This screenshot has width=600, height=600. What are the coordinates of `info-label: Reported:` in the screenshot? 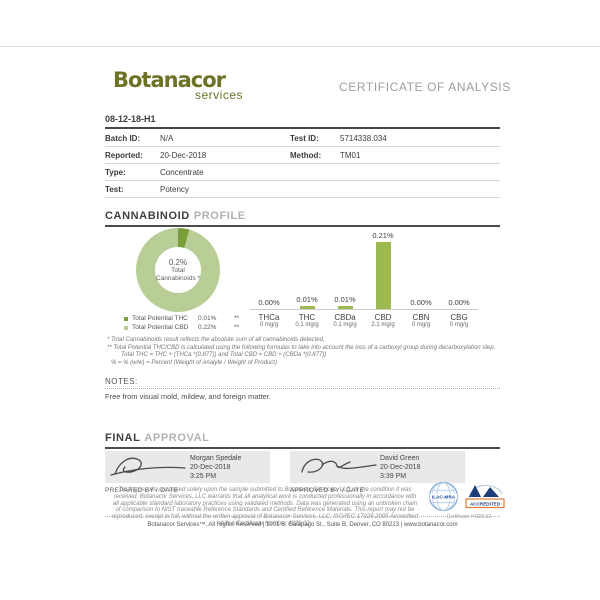 It's located at (124, 155).